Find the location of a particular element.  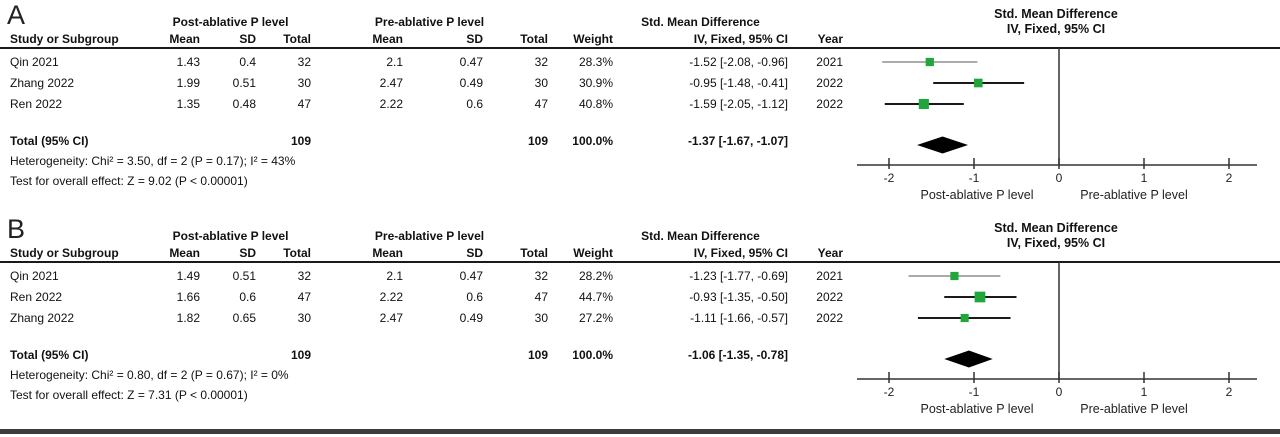

effect-header: Std. Mean Difference is located at coordinates (700, 22).